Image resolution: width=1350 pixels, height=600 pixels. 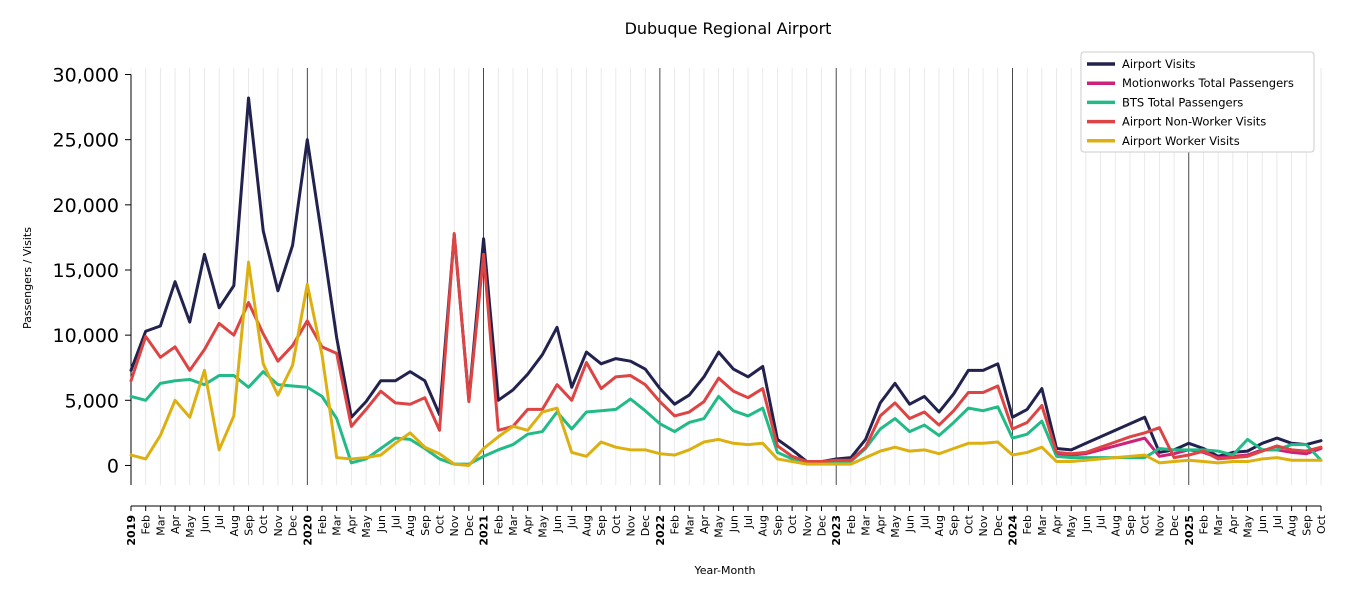 I want to click on legend-entry: Motionworks Total Passengers, so click(x=1208, y=83).